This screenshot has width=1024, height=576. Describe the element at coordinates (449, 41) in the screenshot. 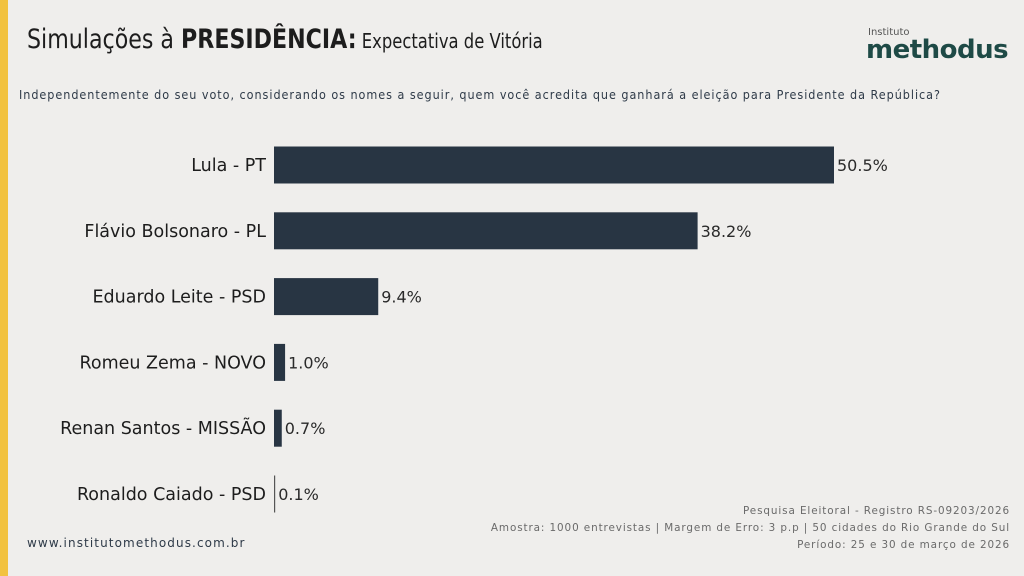

I see `title-suffix: Expectativa de Vitória` at that location.